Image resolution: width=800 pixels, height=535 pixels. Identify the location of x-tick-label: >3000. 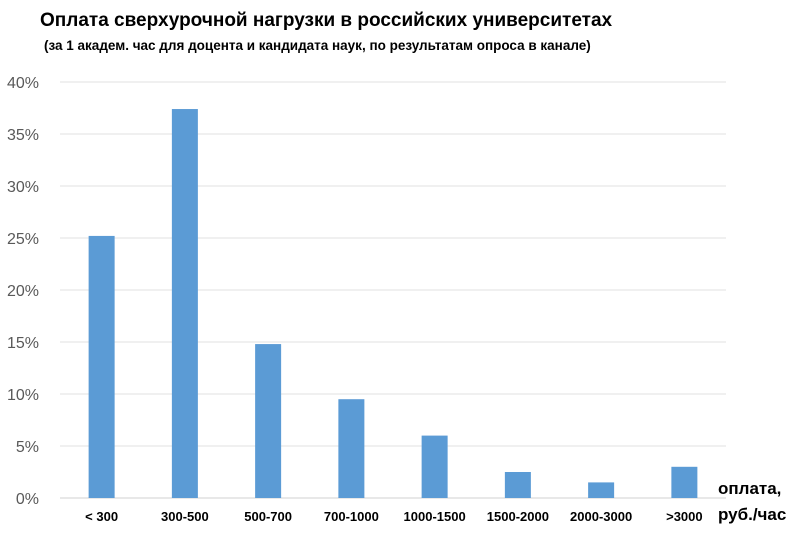
(684, 516).